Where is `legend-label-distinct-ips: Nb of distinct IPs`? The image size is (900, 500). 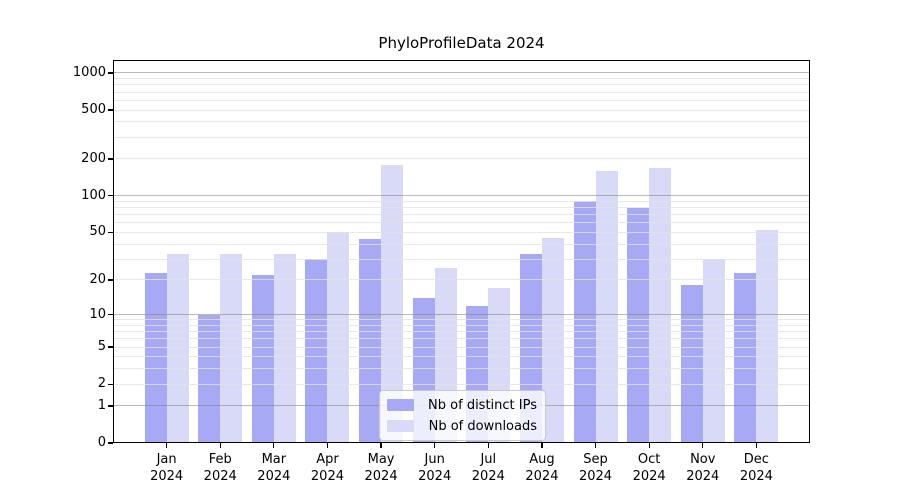
legend-label-distinct-ips: Nb of distinct IPs is located at coordinates (482, 405).